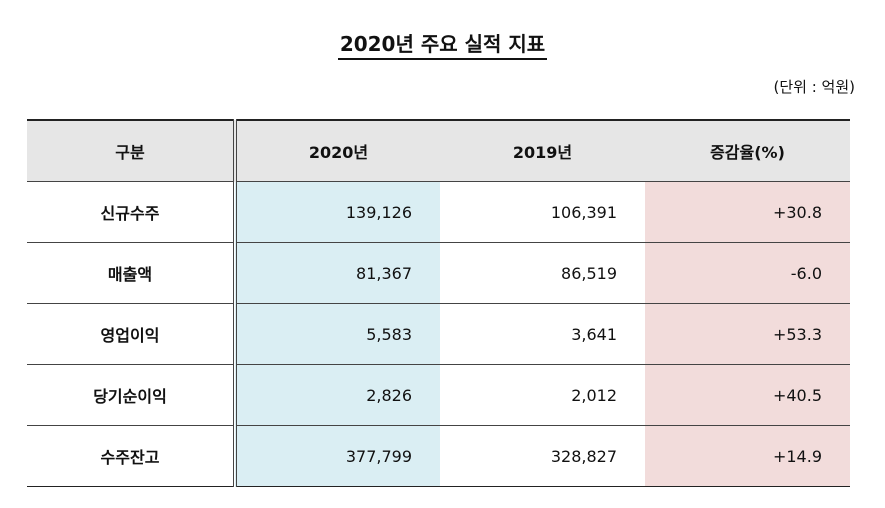  Describe the element at coordinates (542, 395) in the screenshot. I see `cell: 2,012` at that location.